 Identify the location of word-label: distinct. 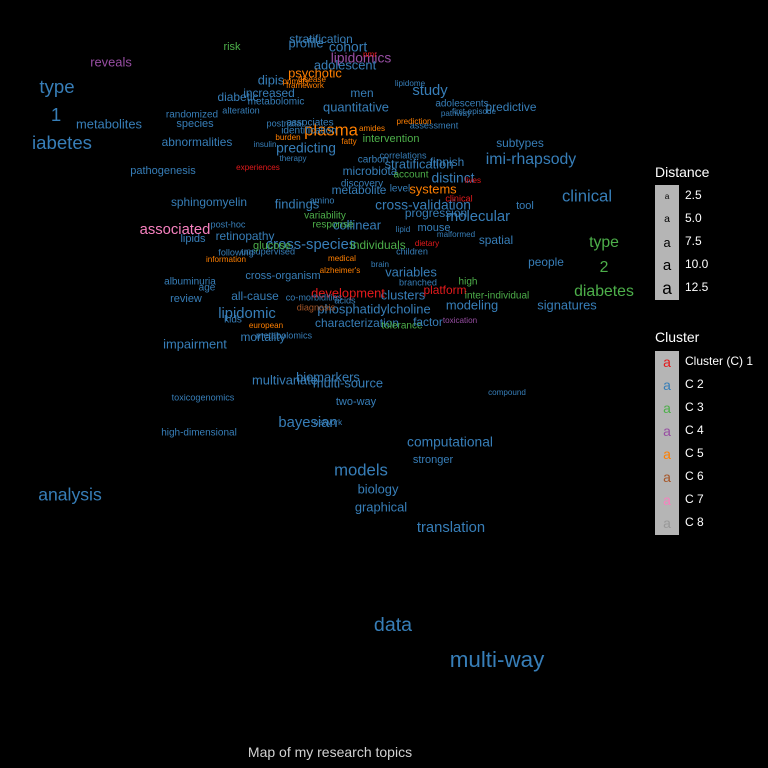
(453, 178).